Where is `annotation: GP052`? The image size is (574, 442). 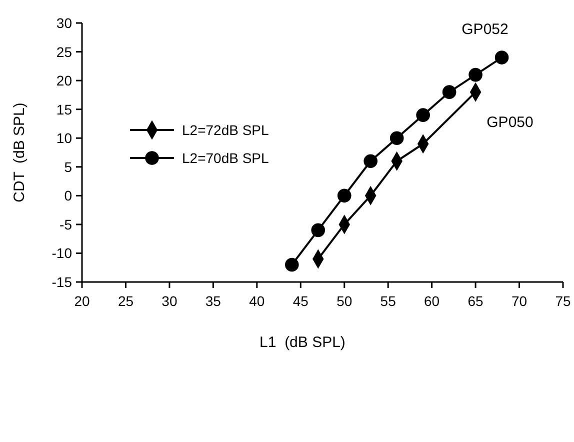 annotation: GP052 is located at coordinates (485, 29).